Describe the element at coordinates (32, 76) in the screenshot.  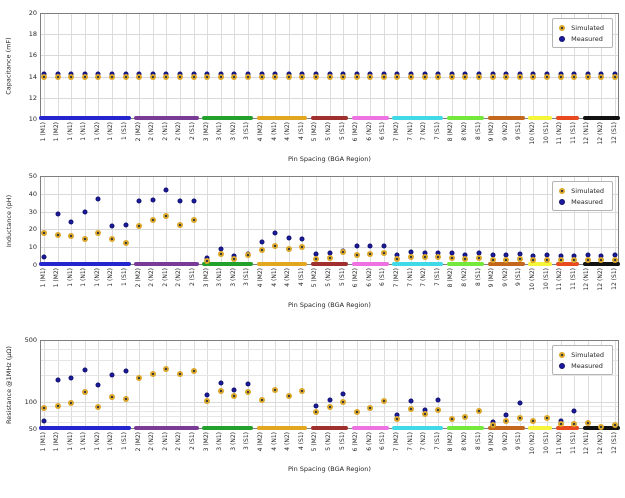
I see `y-tick-label: 14` at that location.